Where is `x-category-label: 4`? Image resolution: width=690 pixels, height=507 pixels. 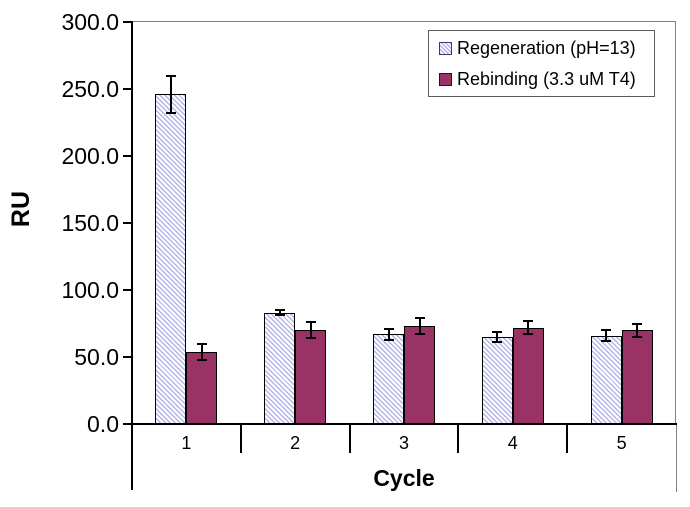
x-category-label: 4 is located at coordinates (512, 443).